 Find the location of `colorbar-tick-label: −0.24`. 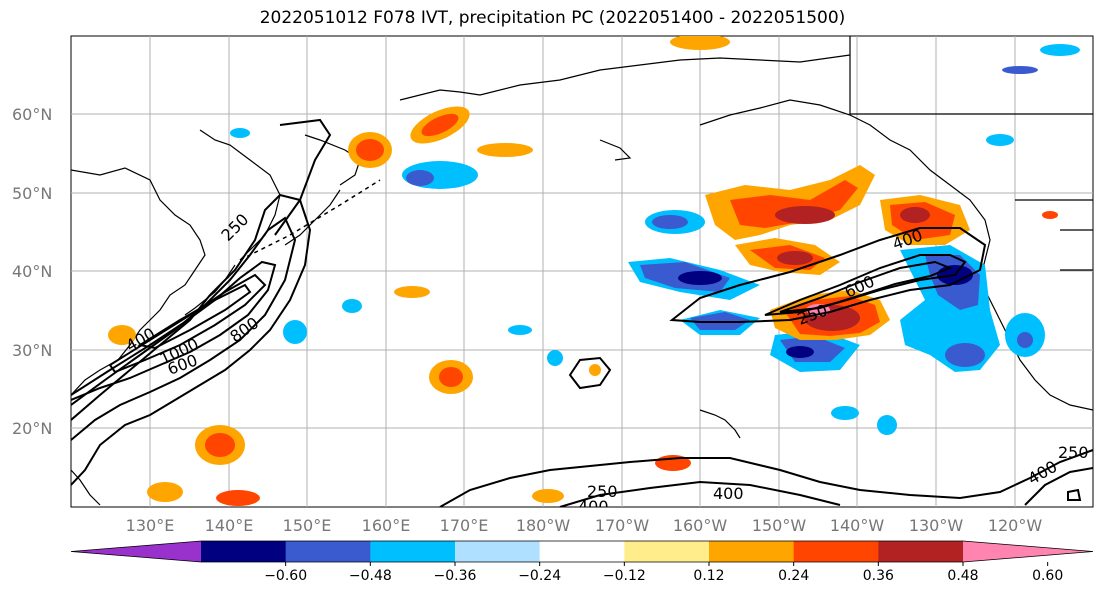

colorbar-tick-label: −0.24 is located at coordinates (539, 576).